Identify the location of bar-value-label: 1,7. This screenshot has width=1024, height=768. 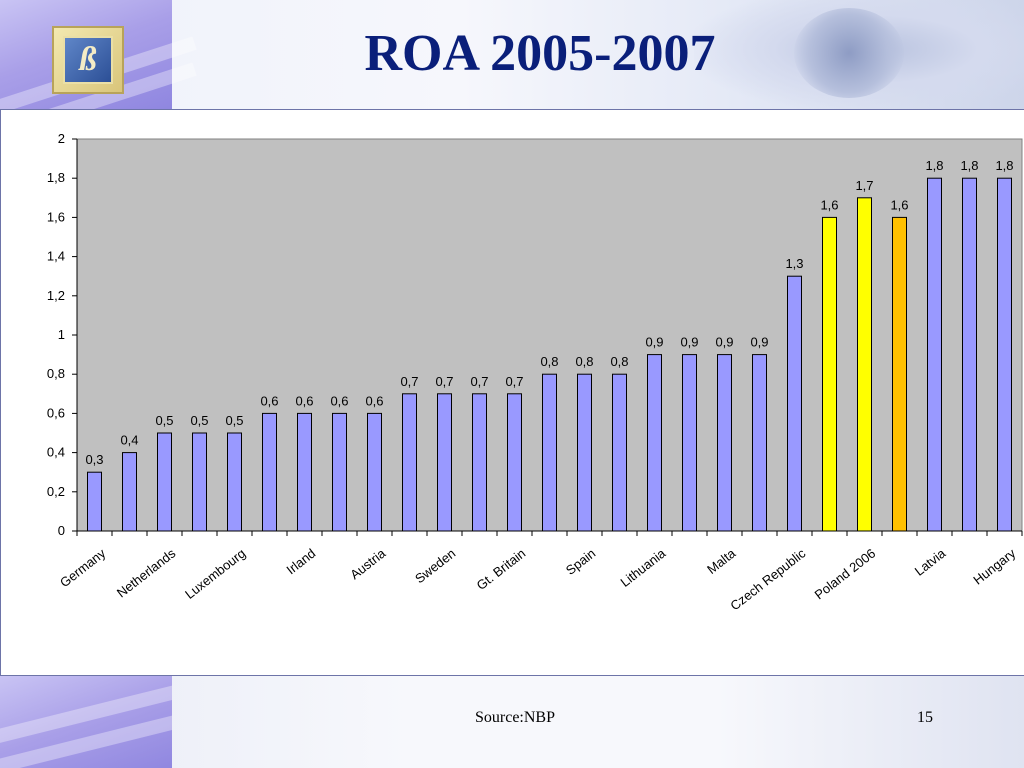
(864, 185).